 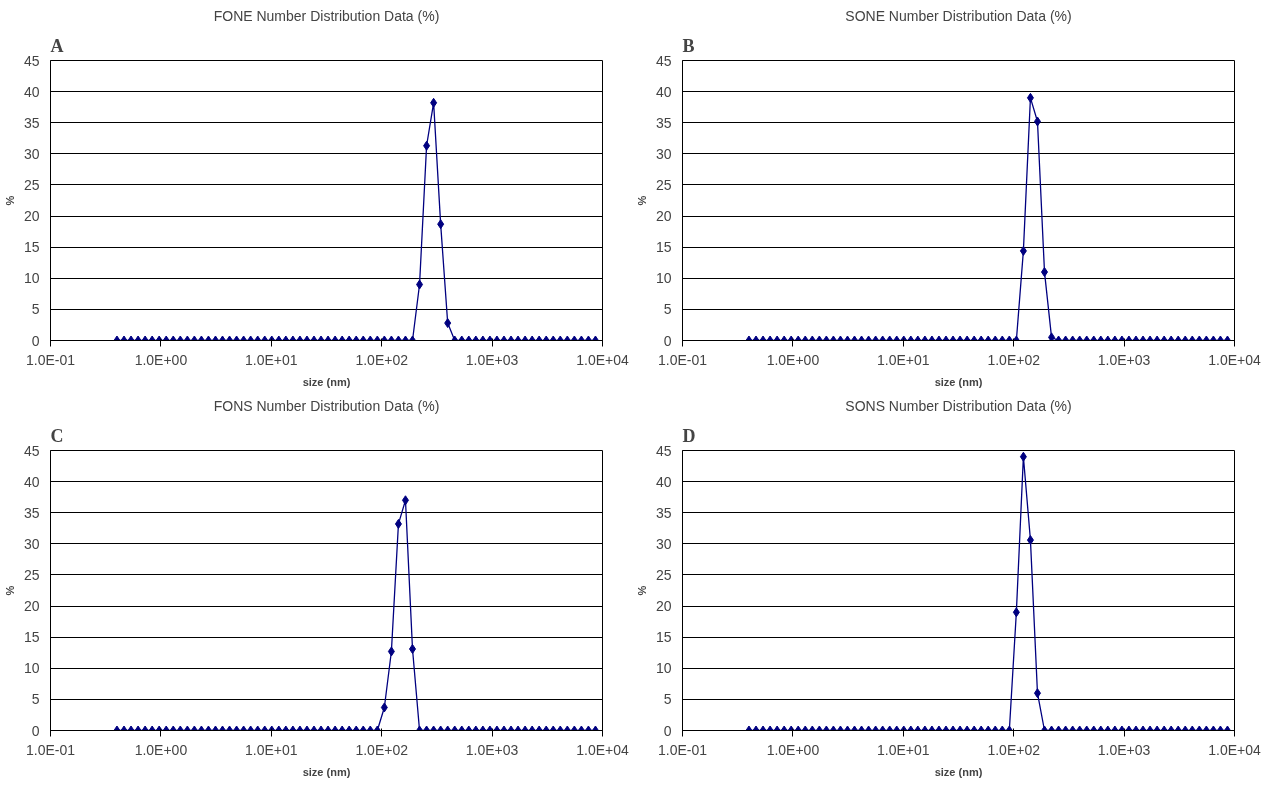 What do you see at coordinates (958, 15) in the screenshot?
I see `chart-title: SONE Number Distribution Data (%)` at bounding box center [958, 15].